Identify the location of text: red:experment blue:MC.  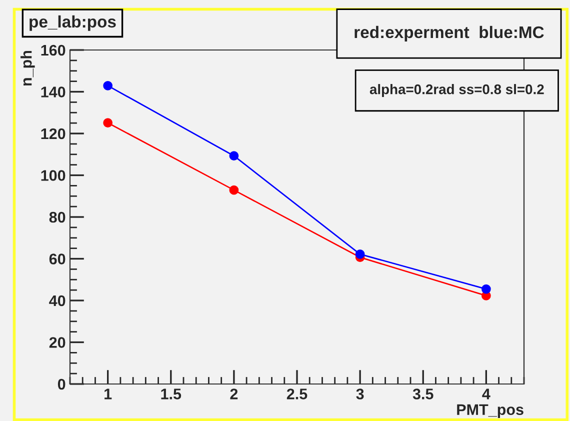
(449, 34).